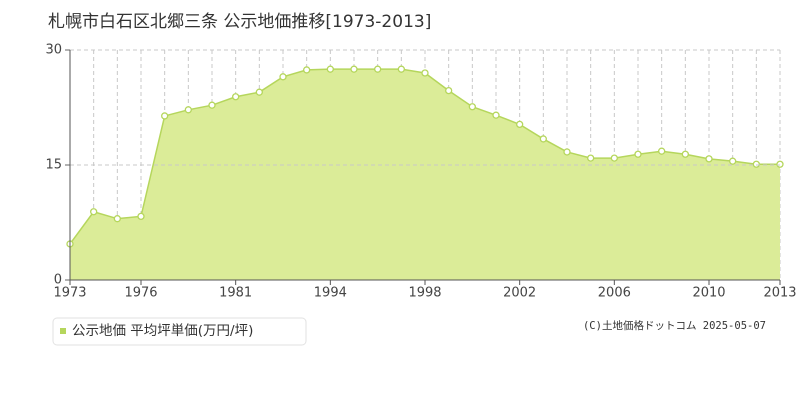  I want to click on y-tick-label: 30, so click(53, 50).